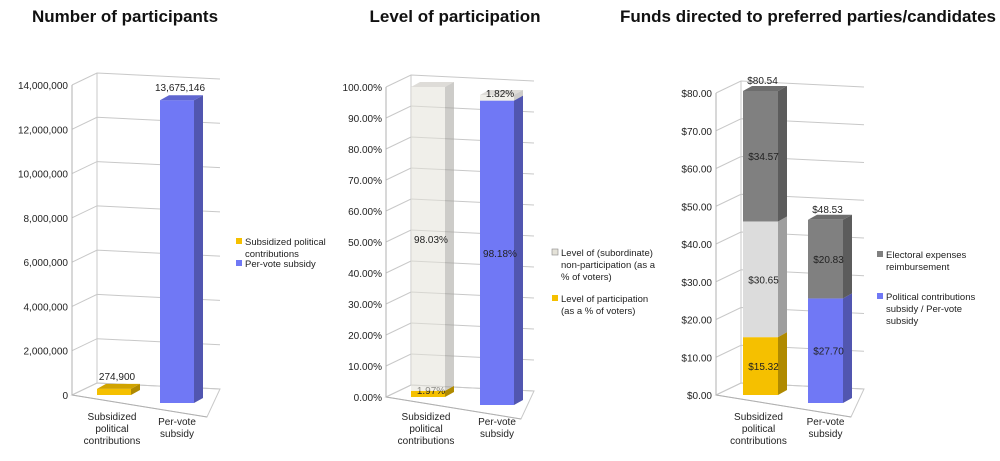 The image size is (1000, 461). Describe the element at coordinates (696, 170) in the screenshot. I see `y-tick-label: $60.00` at that location.